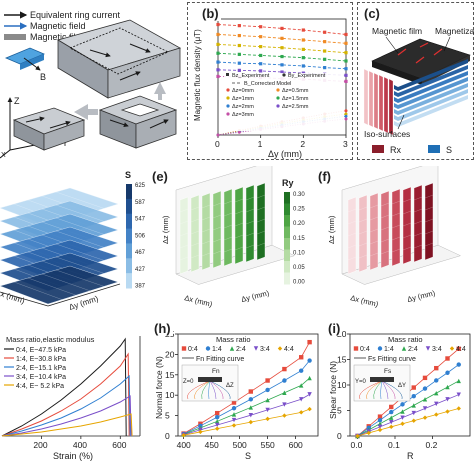 The height and width of the screenshot is (474, 474). I want to click on inset-box, so click(210, 383).